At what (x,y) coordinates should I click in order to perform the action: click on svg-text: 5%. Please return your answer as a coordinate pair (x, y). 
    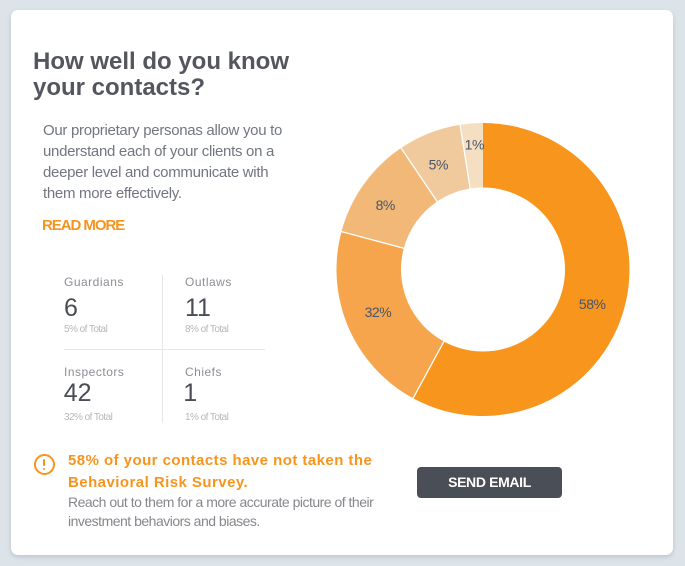
    Looking at the image, I should click on (438, 165).